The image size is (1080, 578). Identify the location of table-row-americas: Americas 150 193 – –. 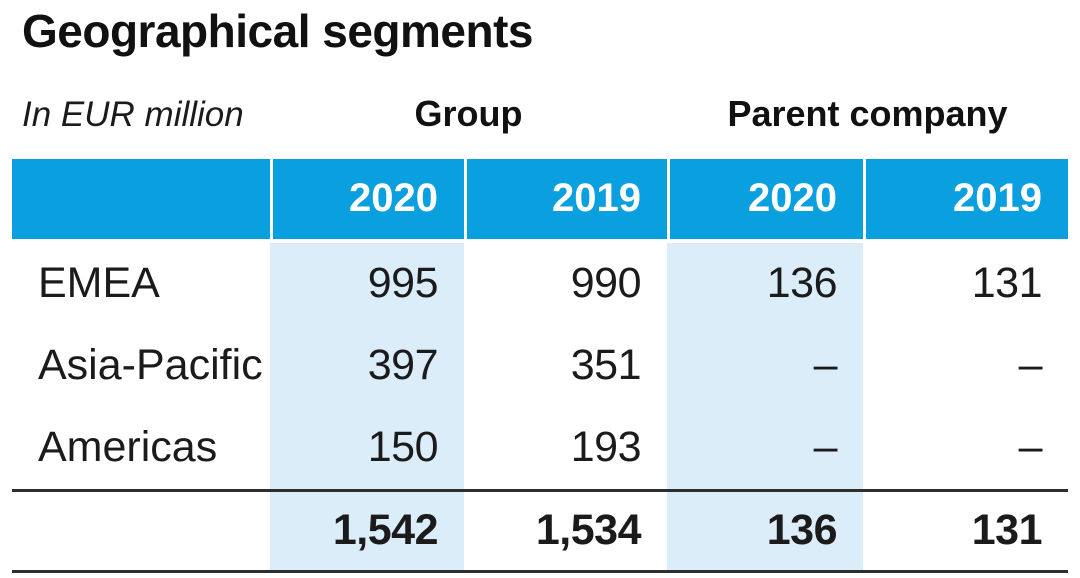
(540, 447).